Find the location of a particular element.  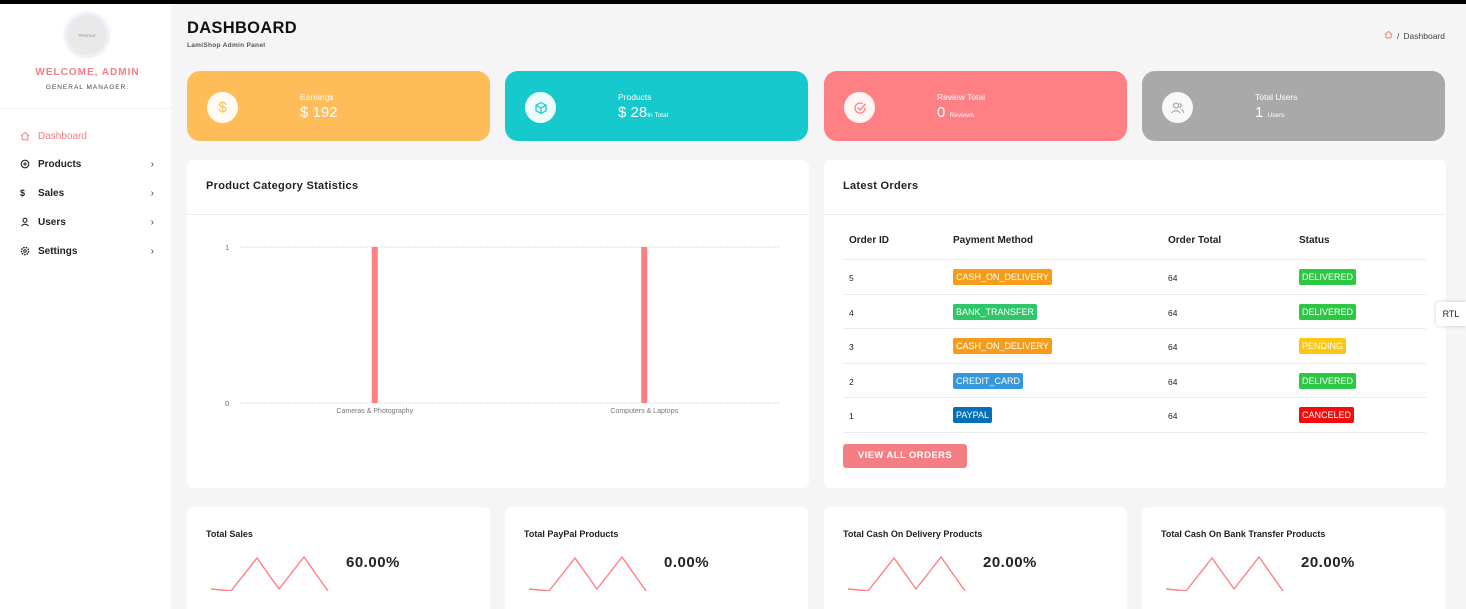

stat-value: 0 Reviews is located at coordinates (956, 112).